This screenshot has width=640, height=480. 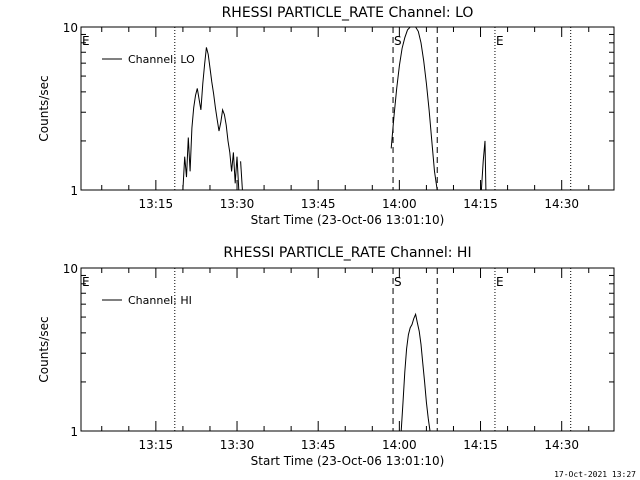 I want to click on legend-label: Channel: HI, so click(x=160, y=300).